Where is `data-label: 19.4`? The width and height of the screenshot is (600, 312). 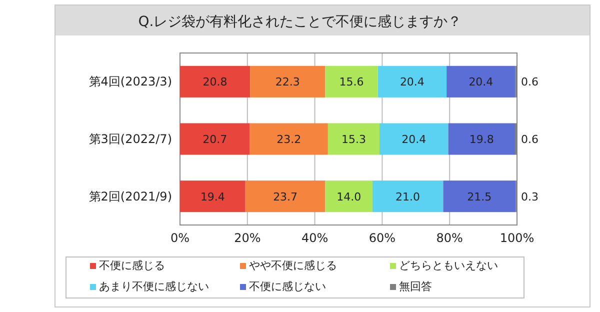
data-label: 19.4 is located at coordinates (212, 197).